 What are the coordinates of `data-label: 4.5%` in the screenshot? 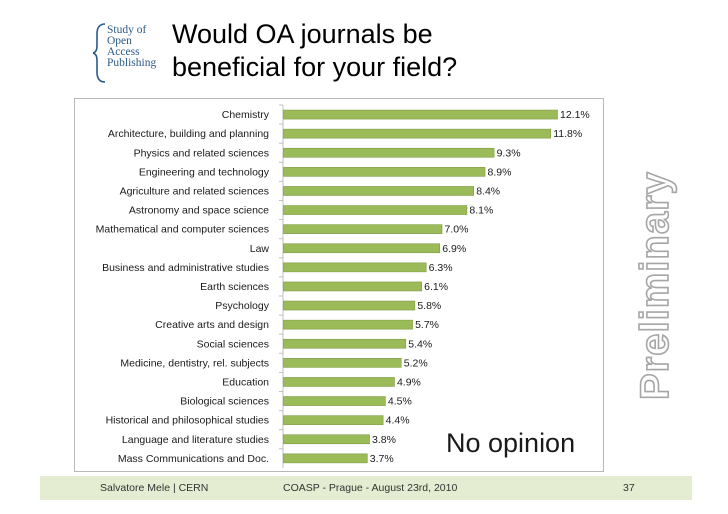 It's located at (400, 402).